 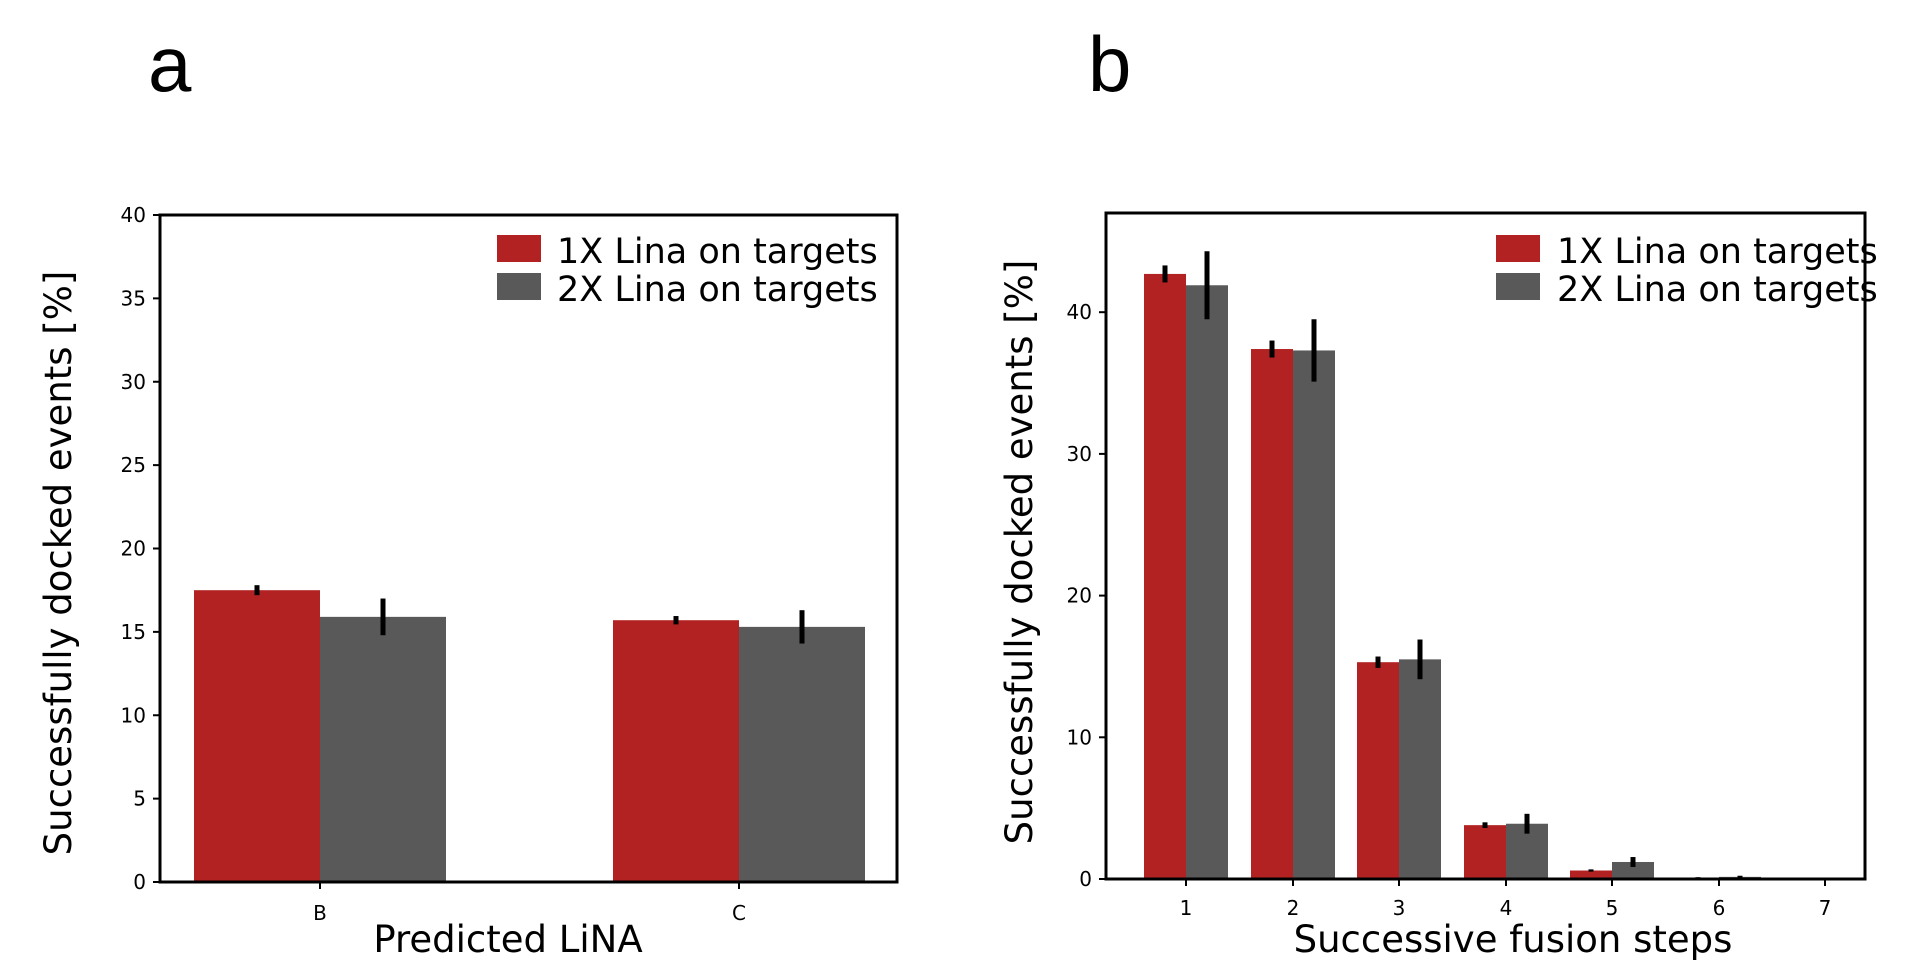 What do you see at coordinates (717, 252) in the screenshot?
I see `panel-a-legend-label-1x: 1X Lina on targets` at bounding box center [717, 252].